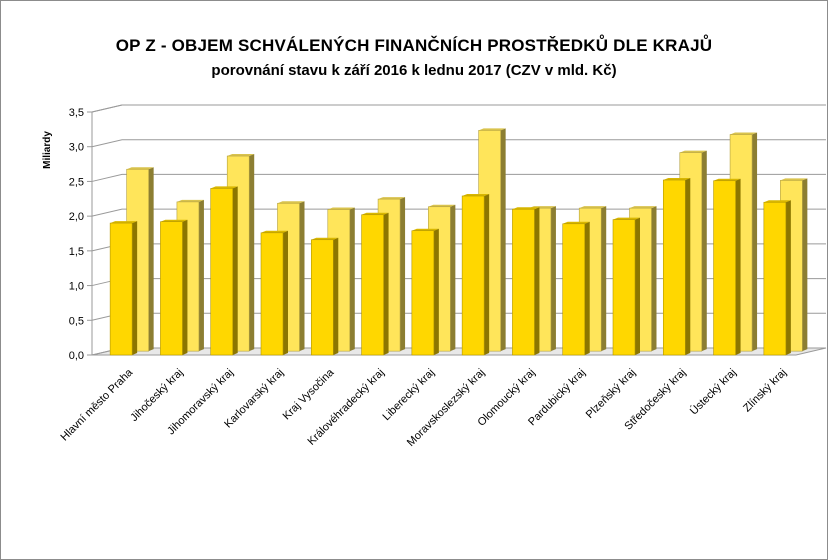  I want to click on y-axis-ticks: 0,0 0,5 1,0 1,5 2,0 2,5 3,0 3,5, so click(76, 234).